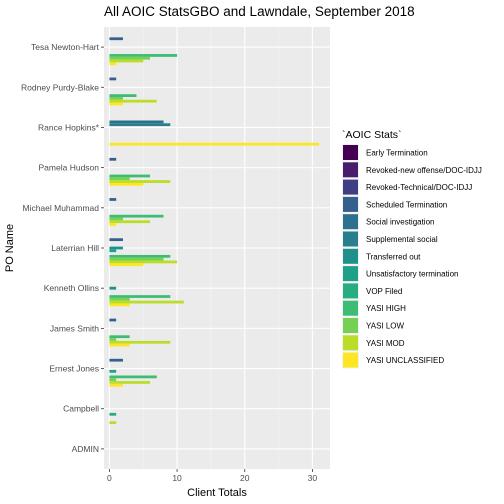  Describe the element at coordinates (372, 135) in the screenshot. I see `legend-title: `AOIC Stats`` at that location.